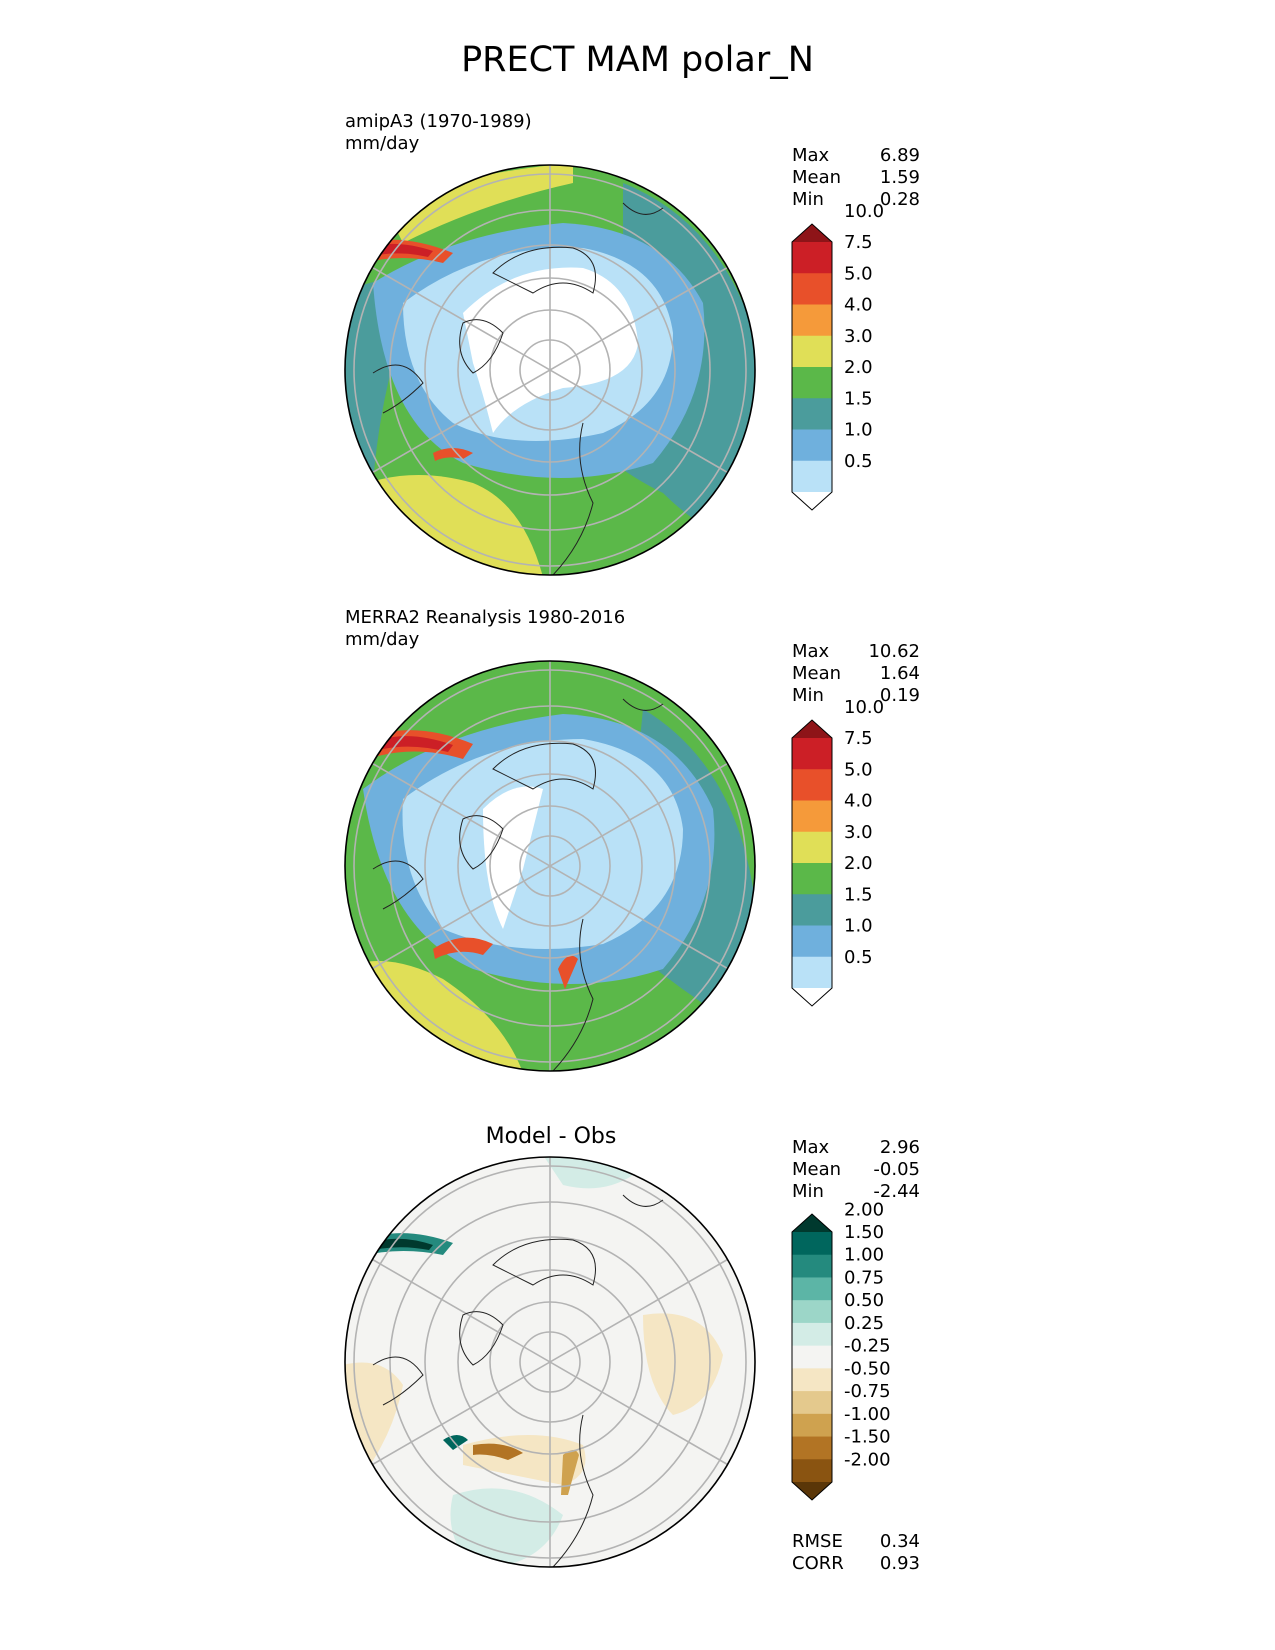  I want to click on stat-max: 2.96, so click(899, 1147).